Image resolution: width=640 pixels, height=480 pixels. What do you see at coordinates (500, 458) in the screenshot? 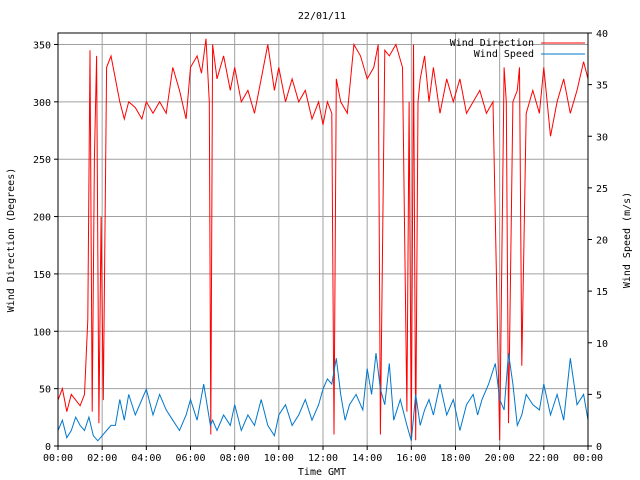
I see `x-tick-label: 20:00` at bounding box center [500, 458].